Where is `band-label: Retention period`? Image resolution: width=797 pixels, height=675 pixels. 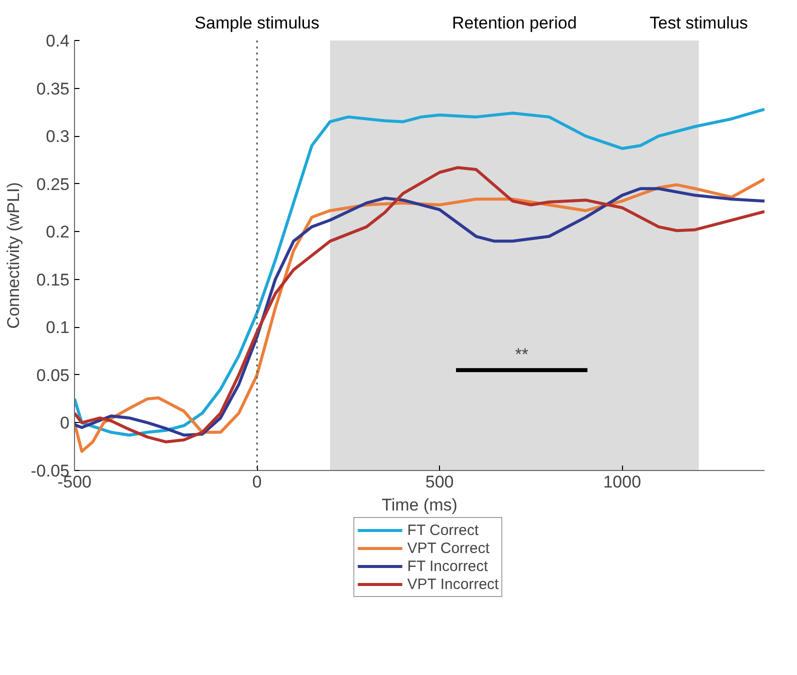
band-label: Retention period is located at coordinates (514, 23).